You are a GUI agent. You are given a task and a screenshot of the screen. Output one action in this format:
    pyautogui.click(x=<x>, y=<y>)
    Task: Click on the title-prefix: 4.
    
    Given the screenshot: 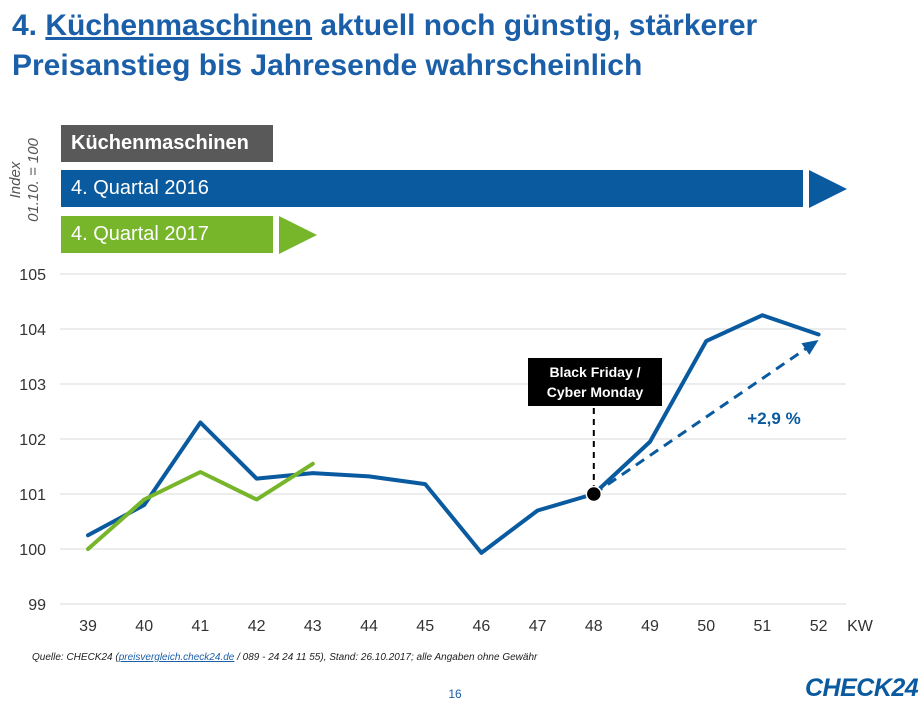 What is the action you would take?
    pyautogui.click(x=29, y=25)
    